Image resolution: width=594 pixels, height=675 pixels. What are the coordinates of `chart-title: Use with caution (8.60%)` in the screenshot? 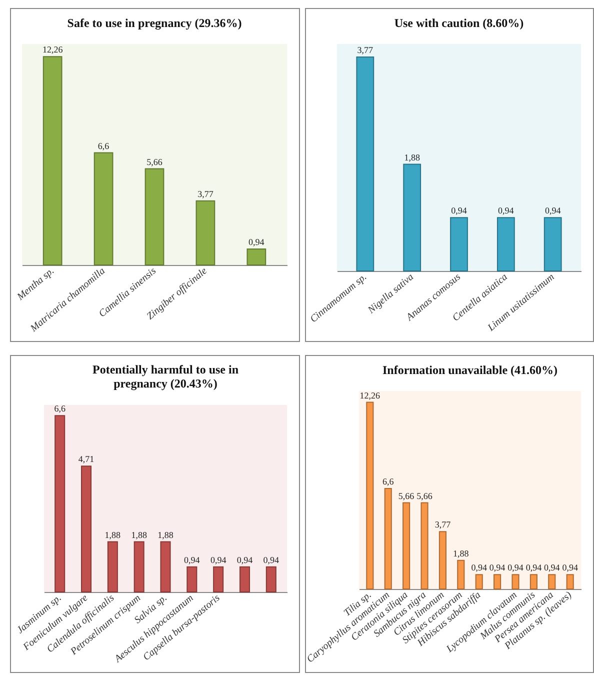 It's located at (459, 23).